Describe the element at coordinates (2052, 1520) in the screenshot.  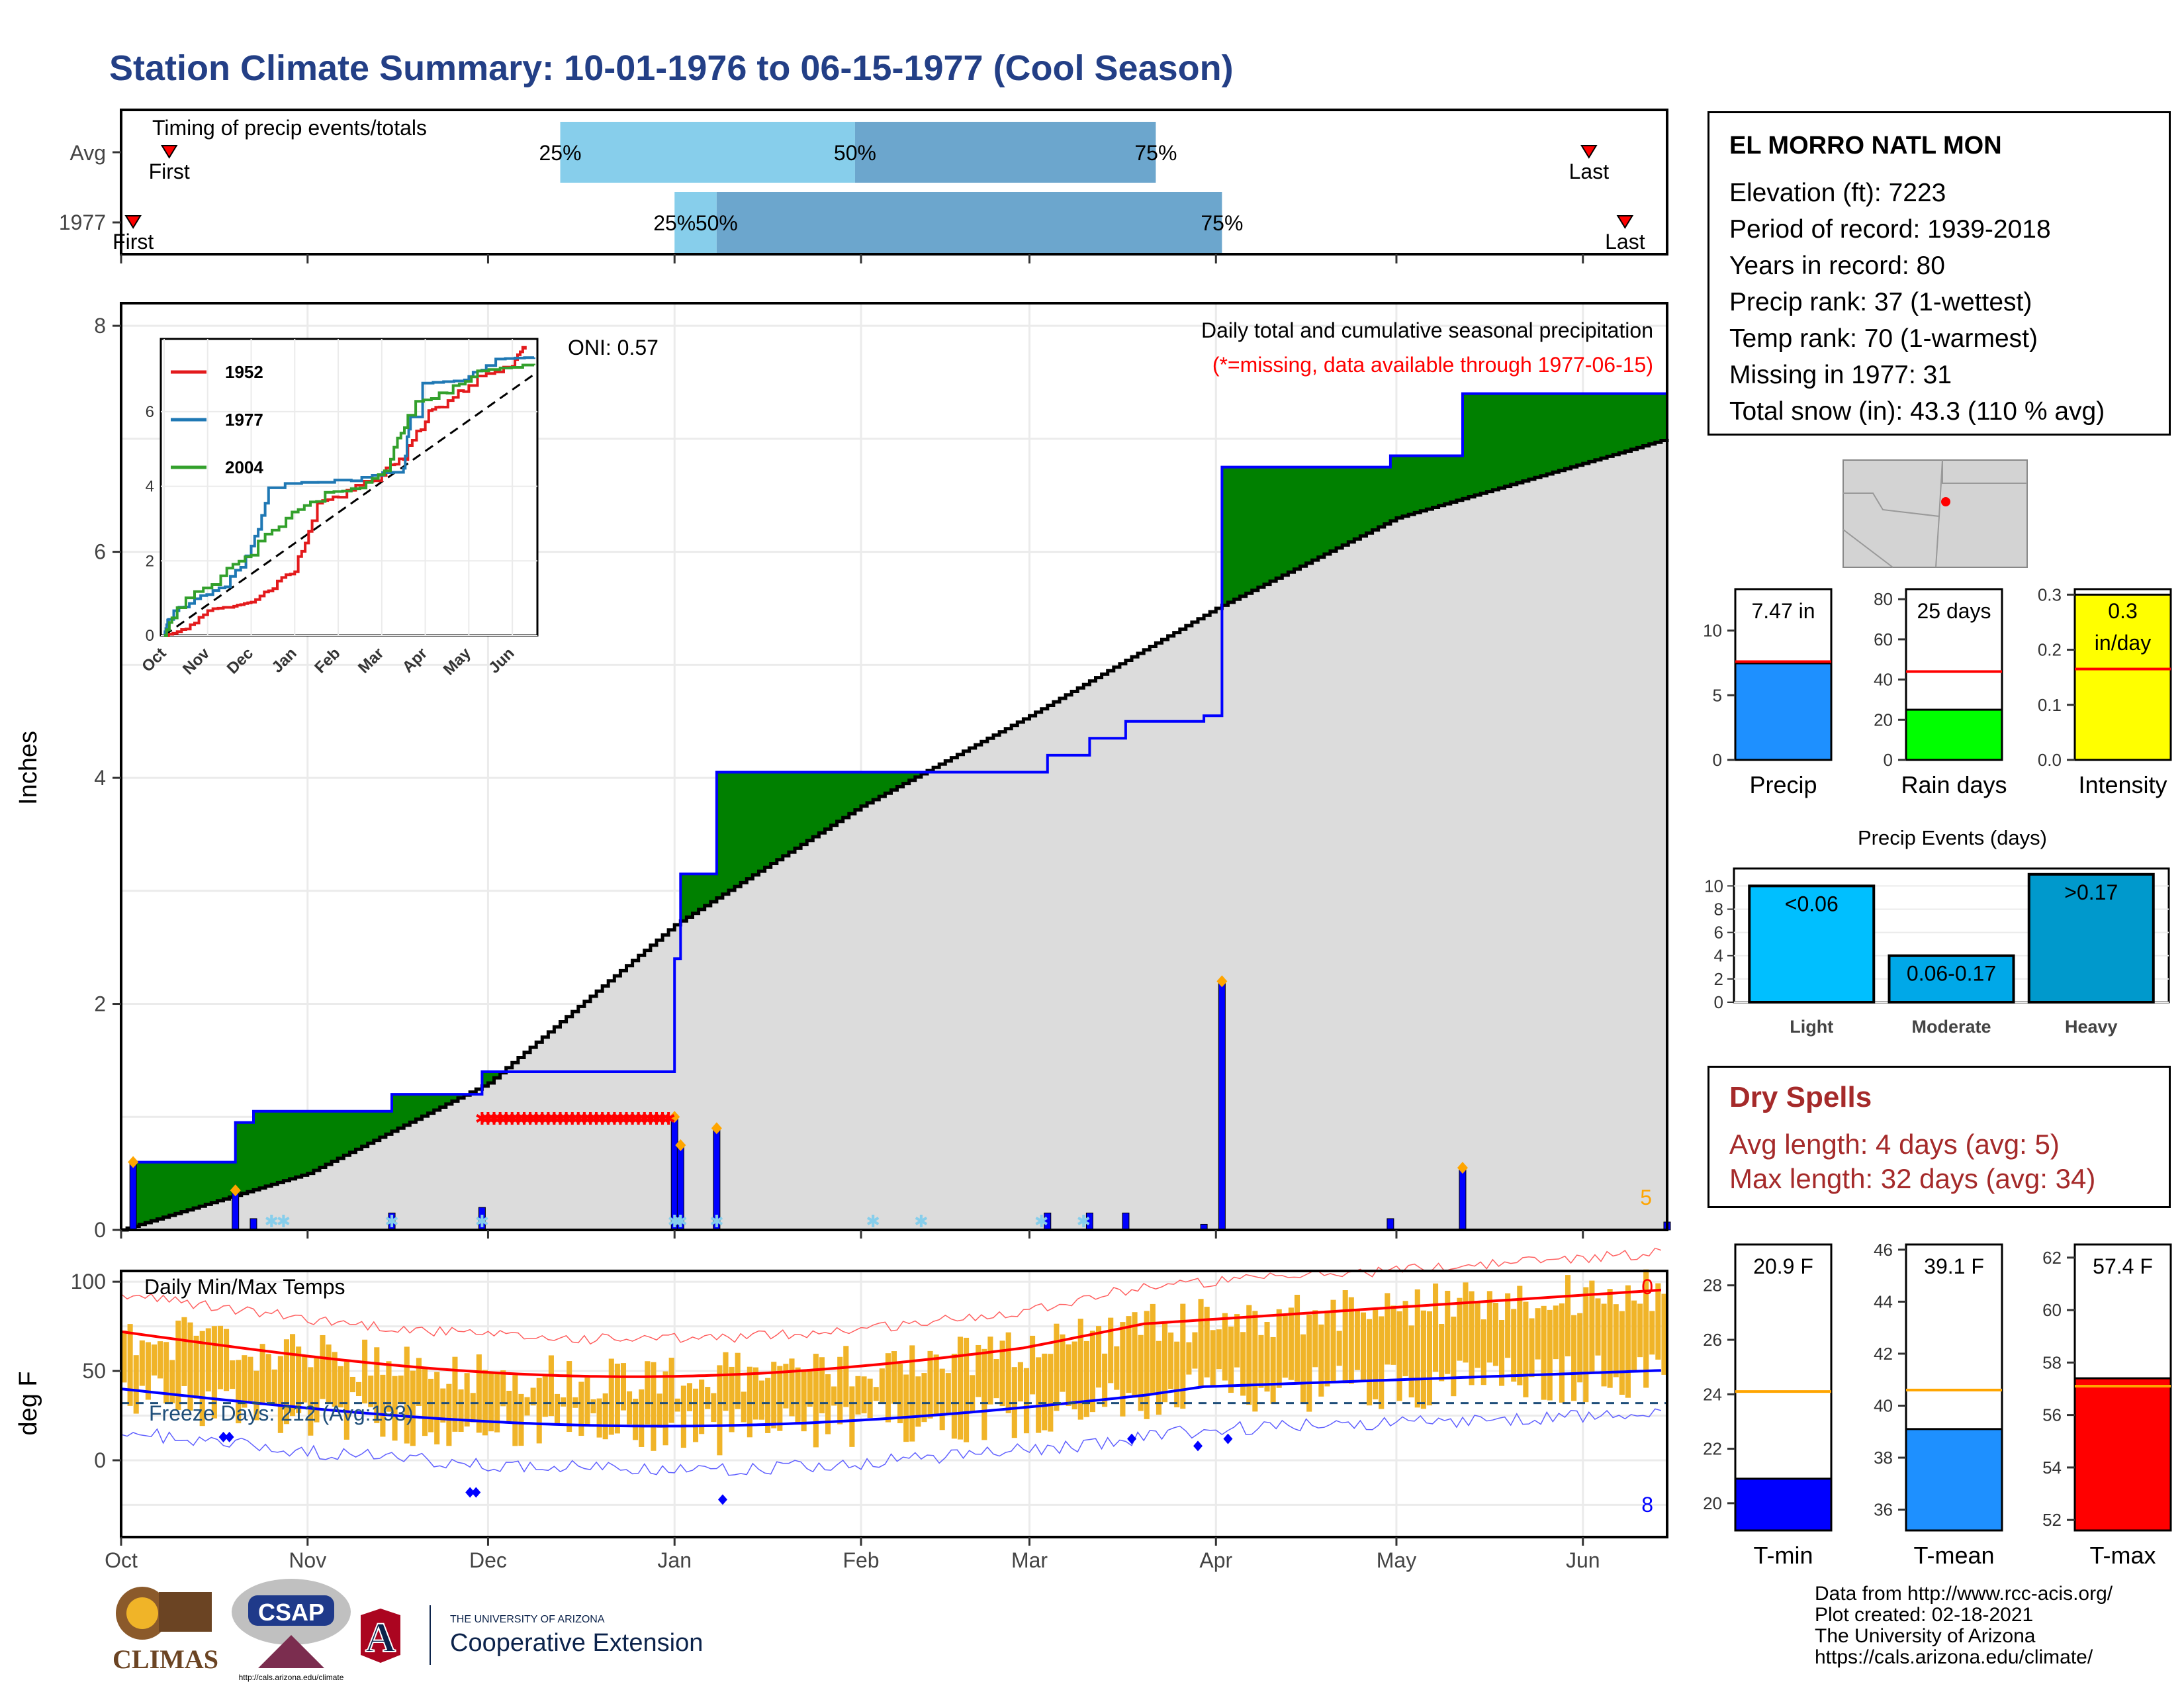
I see `tmax-chart-y-tick-label: 52` at that location.